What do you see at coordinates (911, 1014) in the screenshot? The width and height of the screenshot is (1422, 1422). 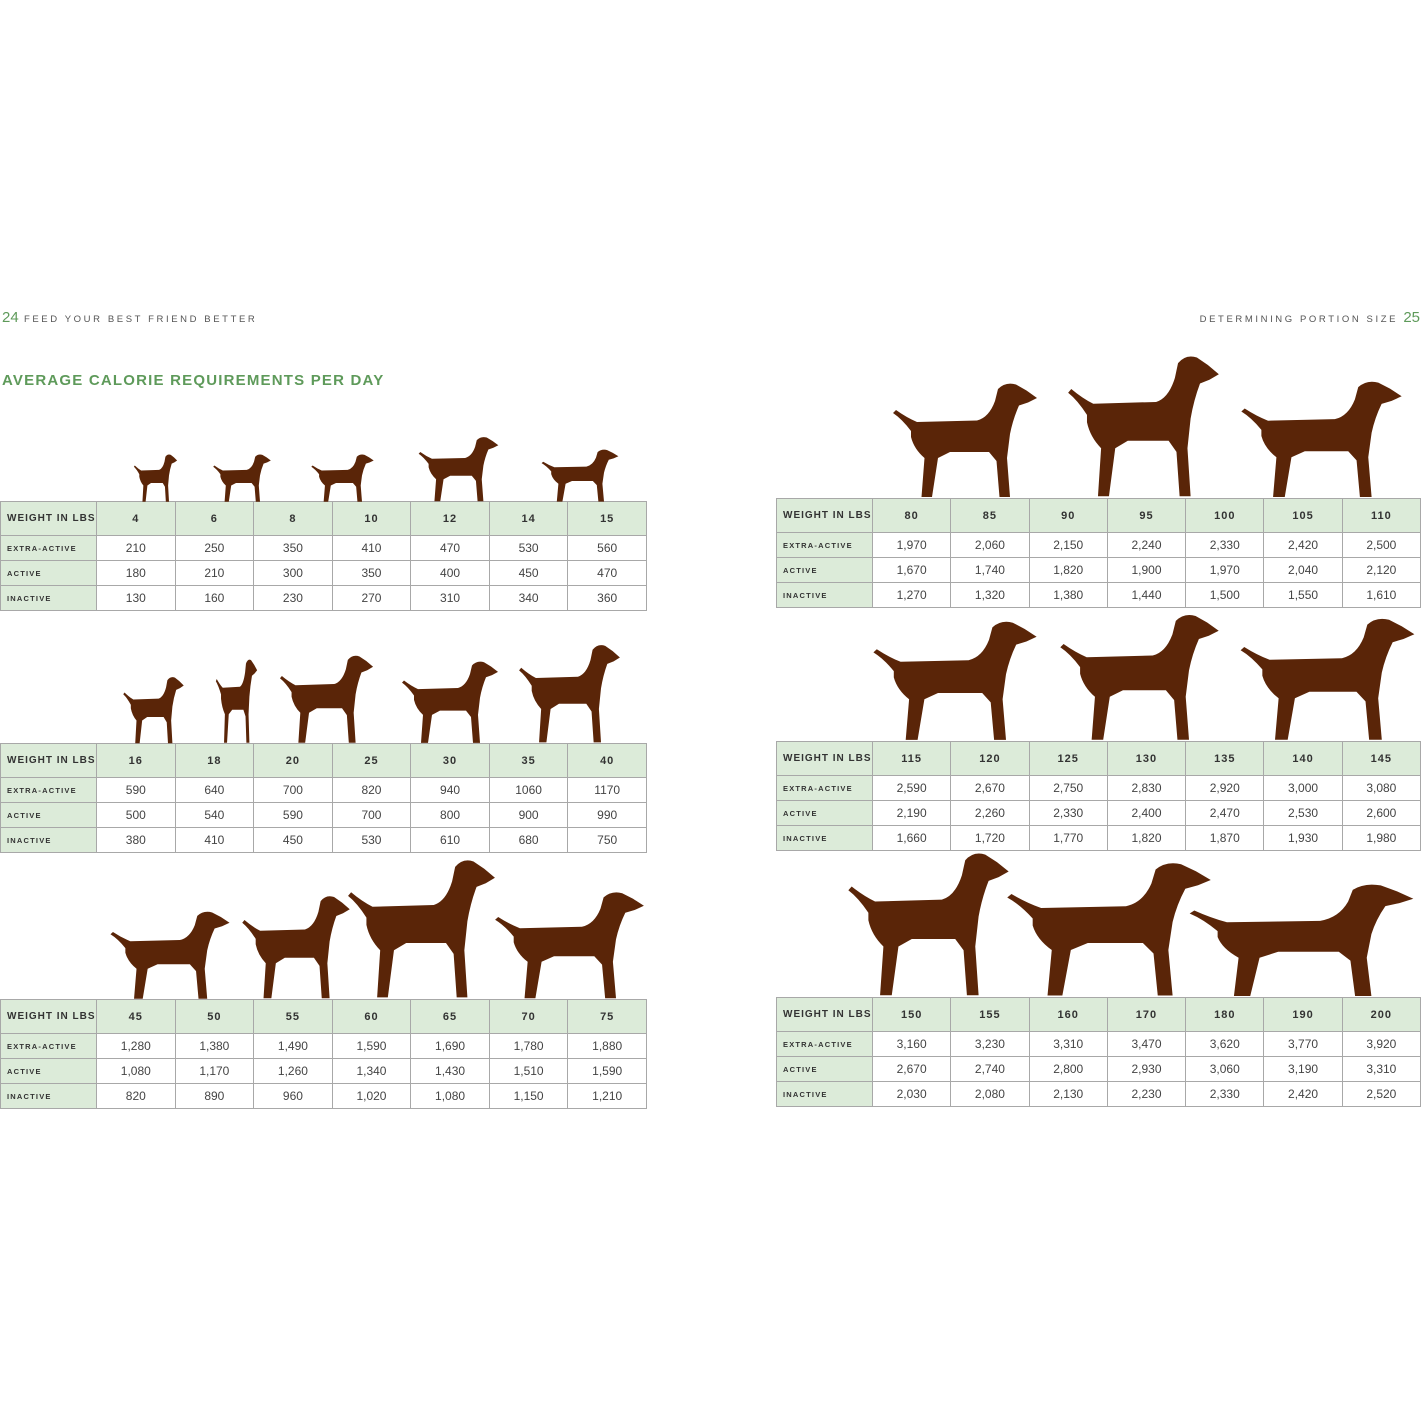 I see `weight-cell: 150` at bounding box center [911, 1014].